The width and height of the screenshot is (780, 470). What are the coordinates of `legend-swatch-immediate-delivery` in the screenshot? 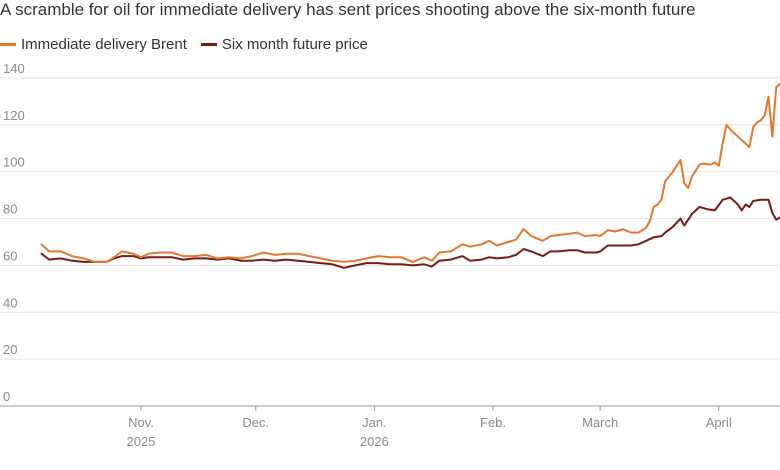 It's located at (8, 44).